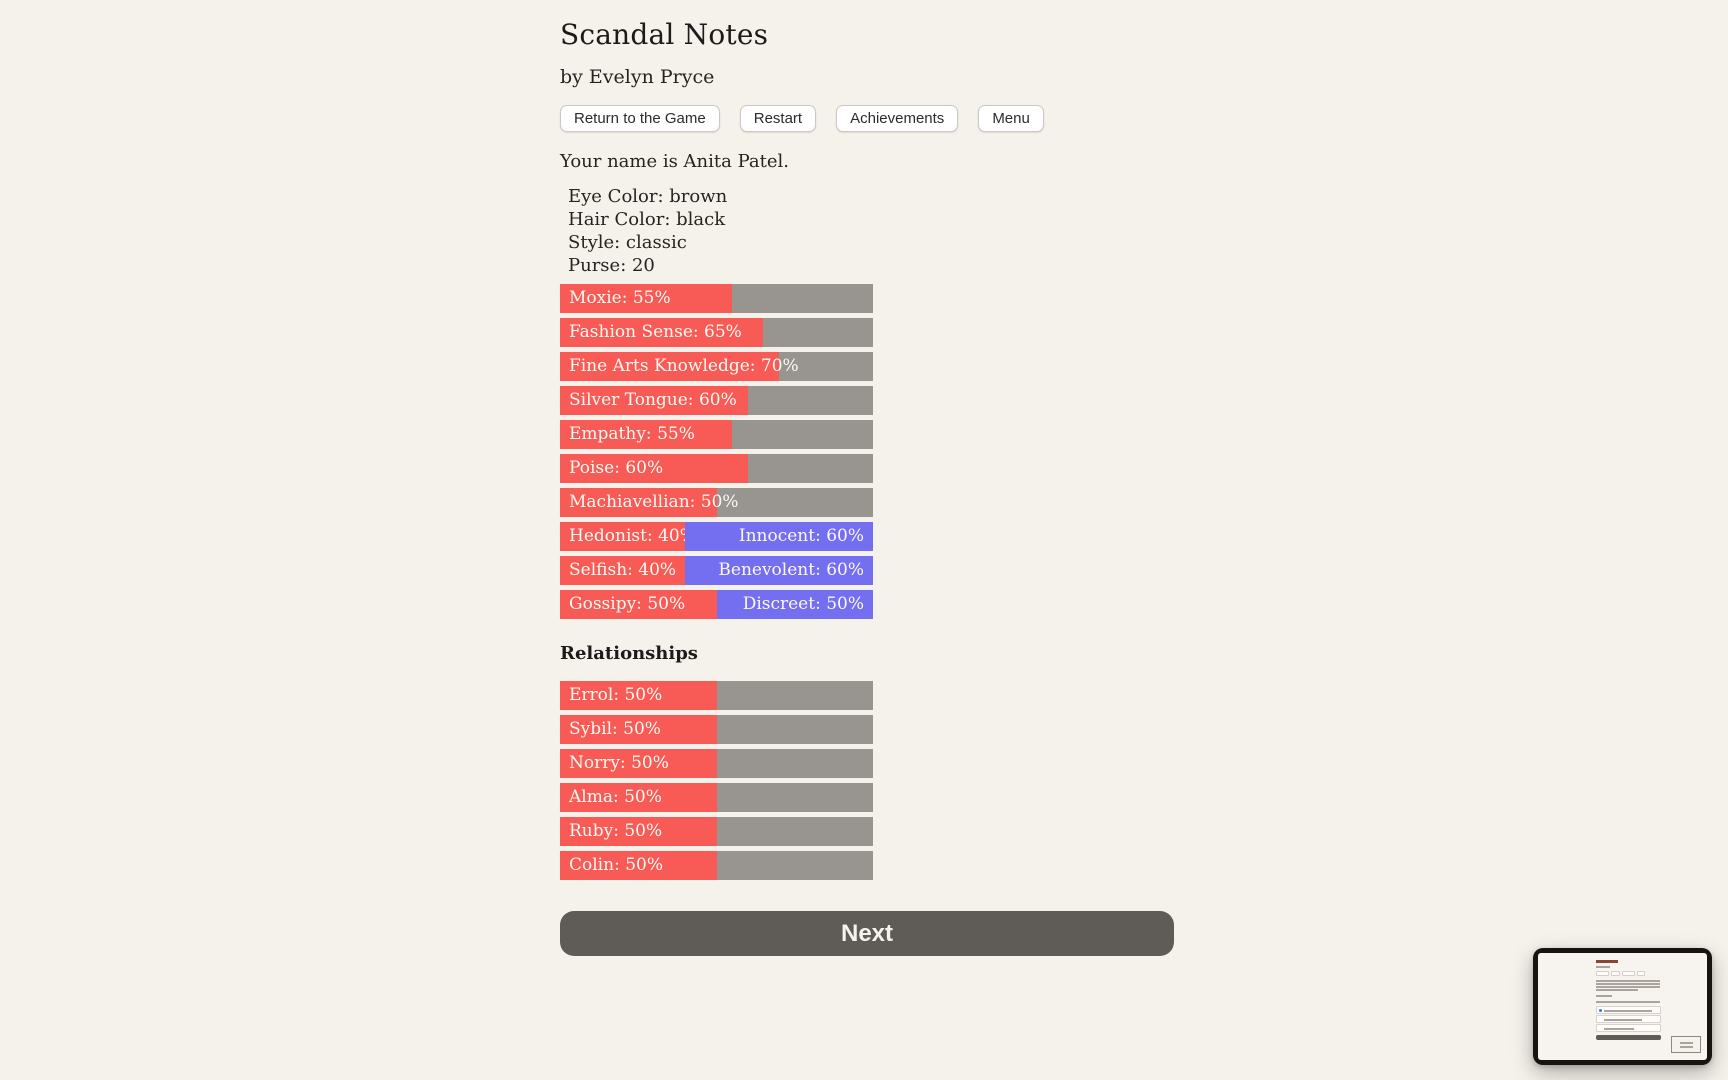 Image resolution: width=1728 pixels, height=1080 pixels. I want to click on stat-bar-right-fill: Innocent: 60%, so click(779, 536).